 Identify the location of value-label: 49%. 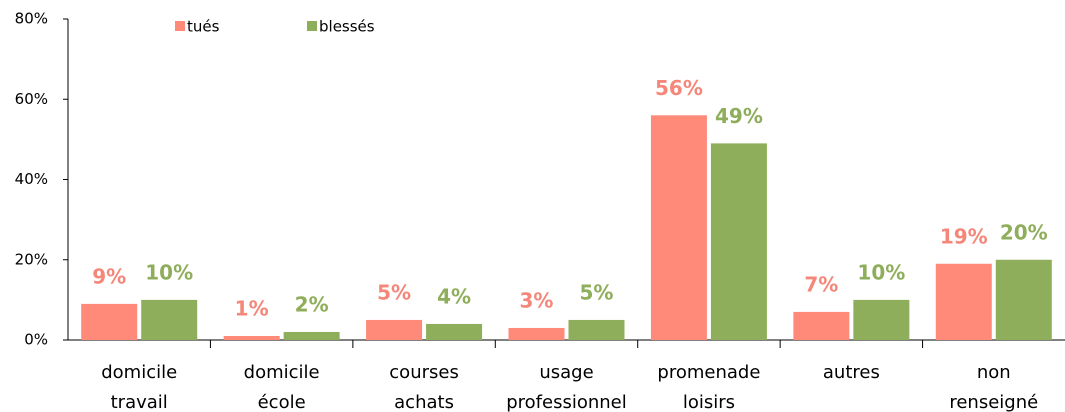
(739, 116).